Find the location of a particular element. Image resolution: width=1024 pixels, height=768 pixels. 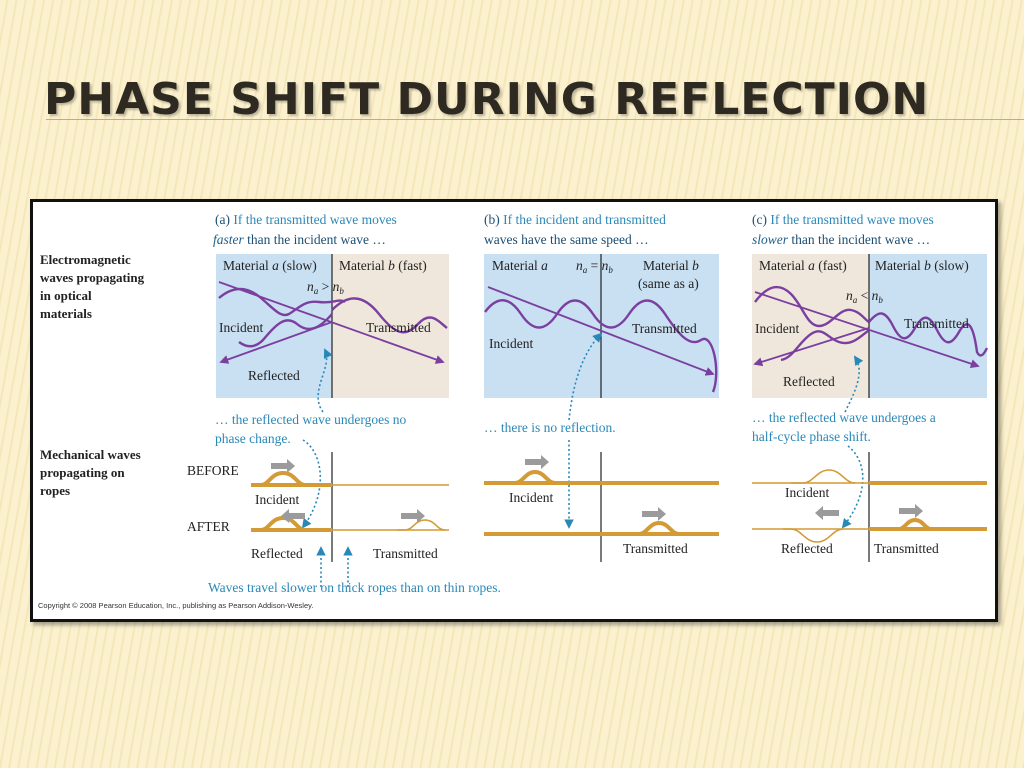

panel-c-rope-incident-label: Incident is located at coordinates (807, 492).